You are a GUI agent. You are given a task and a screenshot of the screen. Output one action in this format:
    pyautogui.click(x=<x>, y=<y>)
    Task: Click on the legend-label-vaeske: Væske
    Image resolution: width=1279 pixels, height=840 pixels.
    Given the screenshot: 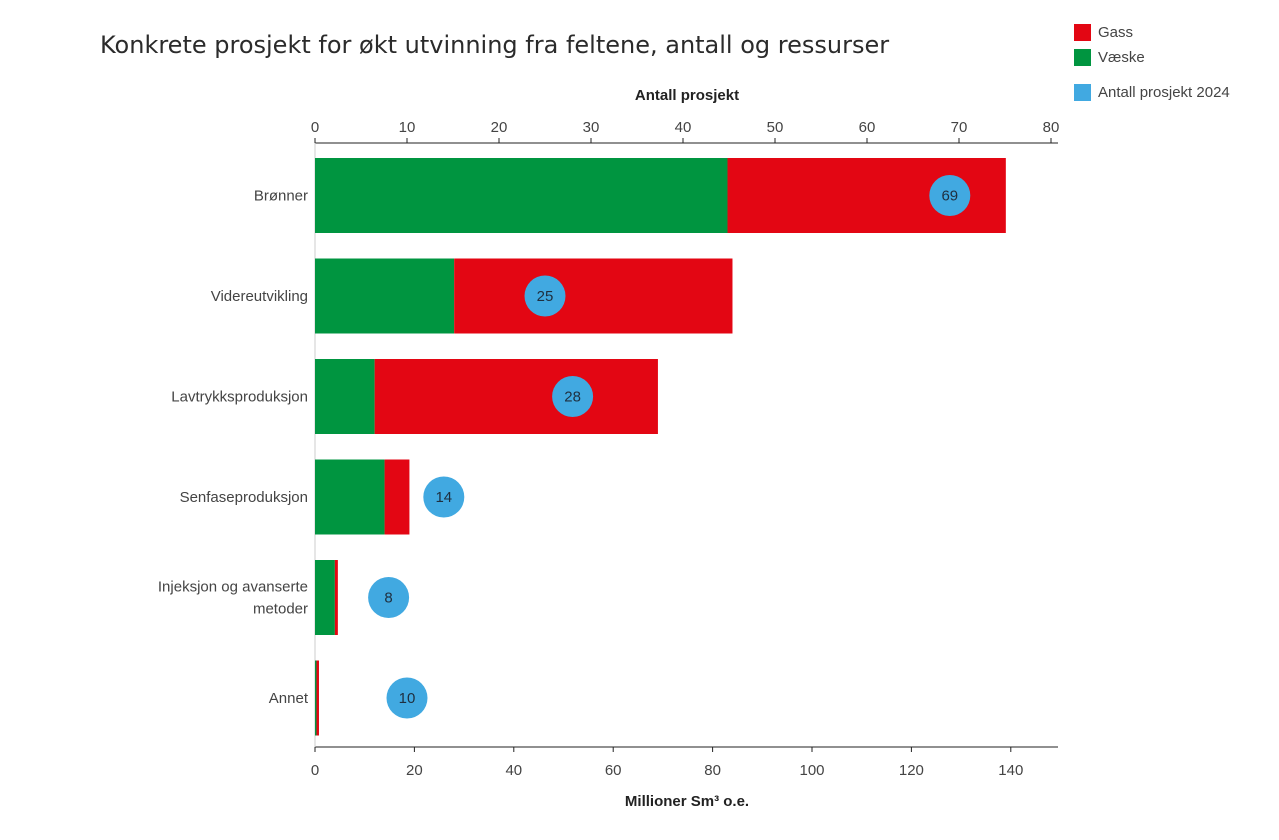 What is the action you would take?
    pyautogui.click(x=1121, y=57)
    